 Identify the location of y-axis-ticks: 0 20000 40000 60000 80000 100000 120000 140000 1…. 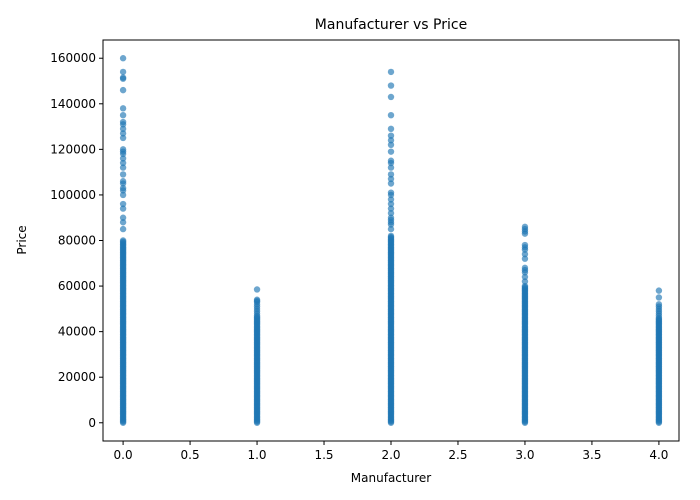
(76, 240).